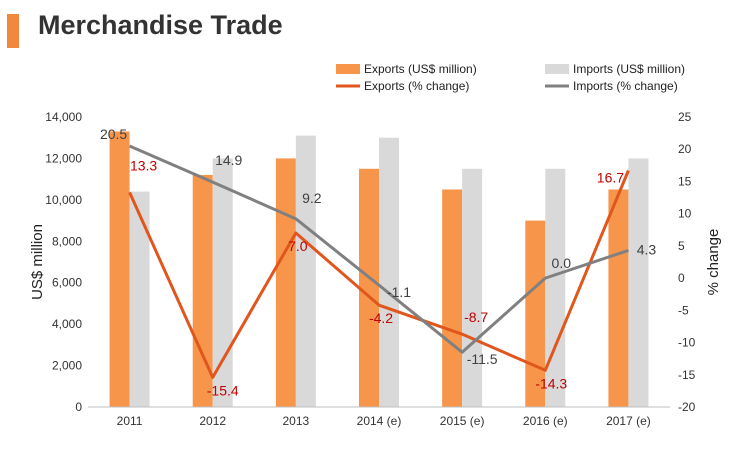 This screenshot has height=451, width=750. What do you see at coordinates (130, 421) in the screenshot?
I see `x-tick-label: 2011` at bounding box center [130, 421].